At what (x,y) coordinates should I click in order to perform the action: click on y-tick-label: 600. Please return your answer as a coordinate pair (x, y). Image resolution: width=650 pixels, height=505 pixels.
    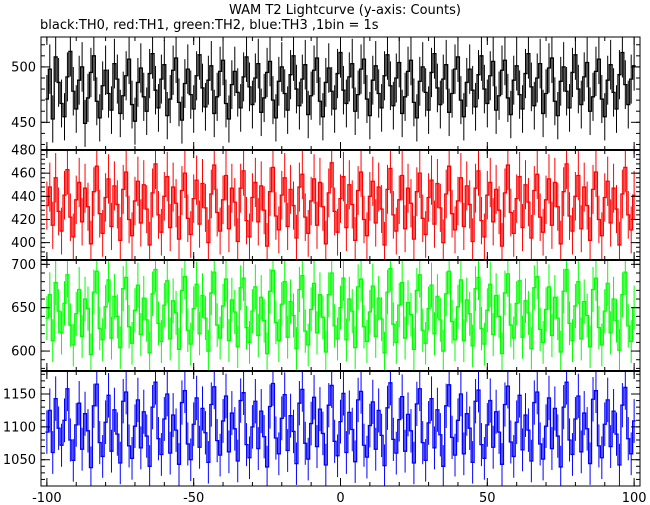
    Looking at the image, I should click on (23, 352).